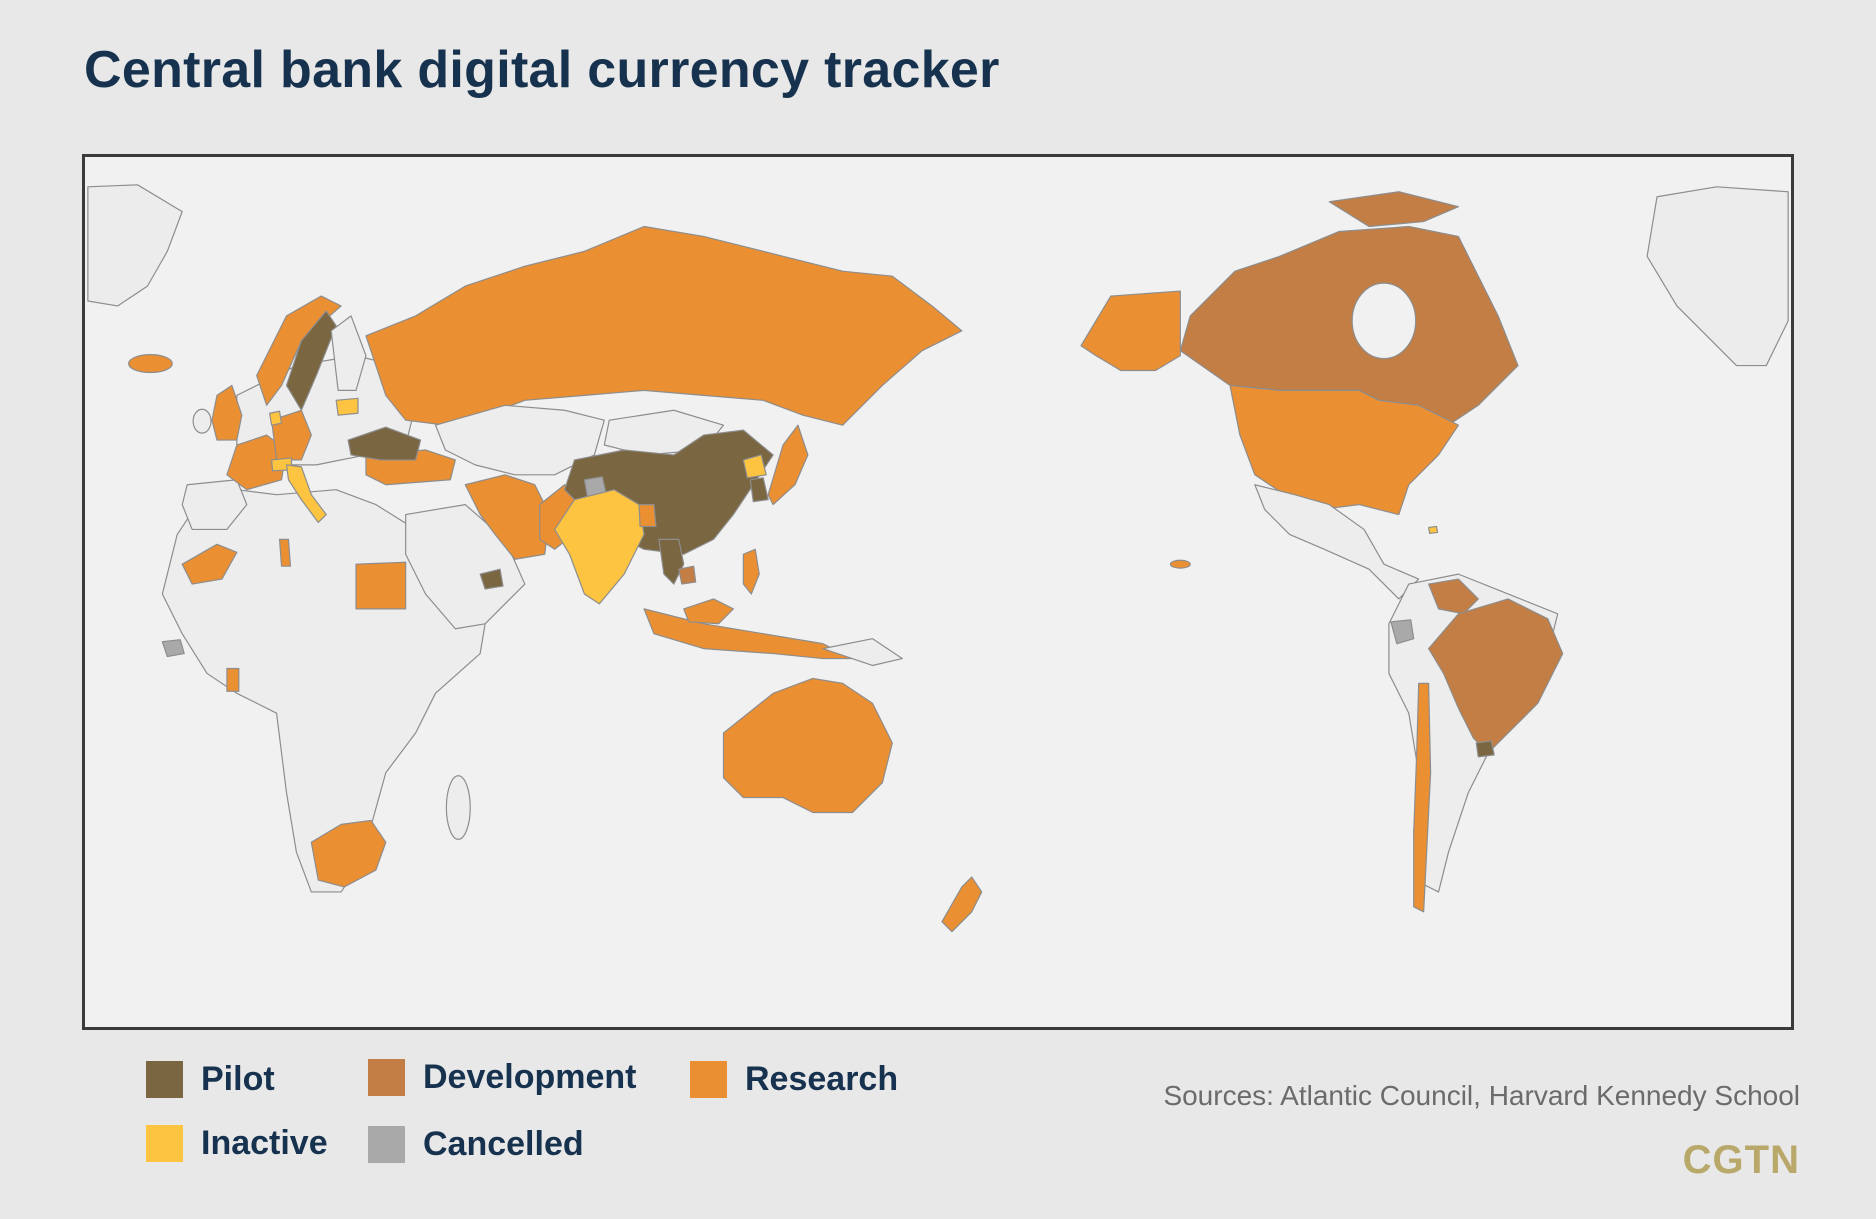 This screenshot has height=1219, width=1876. Describe the element at coordinates (347, 406) in the screenshot. I see `lithuania` at that location.